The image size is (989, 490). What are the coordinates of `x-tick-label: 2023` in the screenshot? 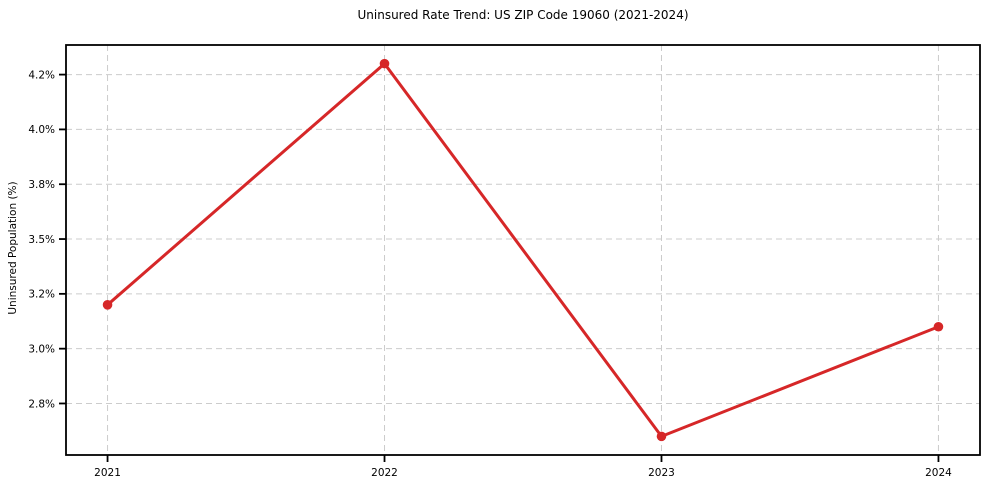 It's located at (661, 473).